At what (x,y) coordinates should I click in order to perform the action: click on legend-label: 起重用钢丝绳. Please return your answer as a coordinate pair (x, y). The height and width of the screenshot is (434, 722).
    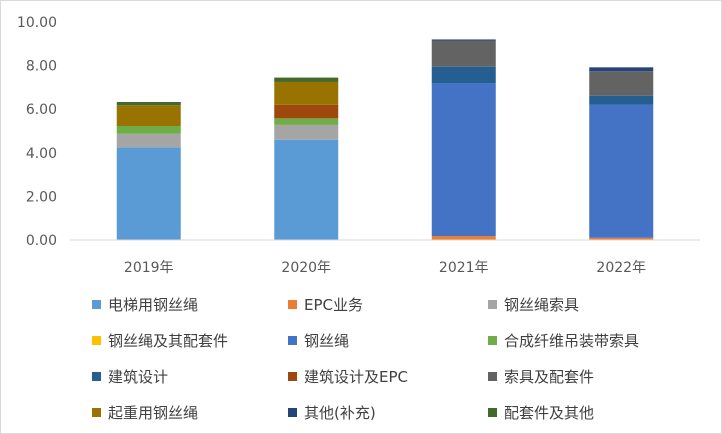
    Looking at the image, I should click on (153, 412).